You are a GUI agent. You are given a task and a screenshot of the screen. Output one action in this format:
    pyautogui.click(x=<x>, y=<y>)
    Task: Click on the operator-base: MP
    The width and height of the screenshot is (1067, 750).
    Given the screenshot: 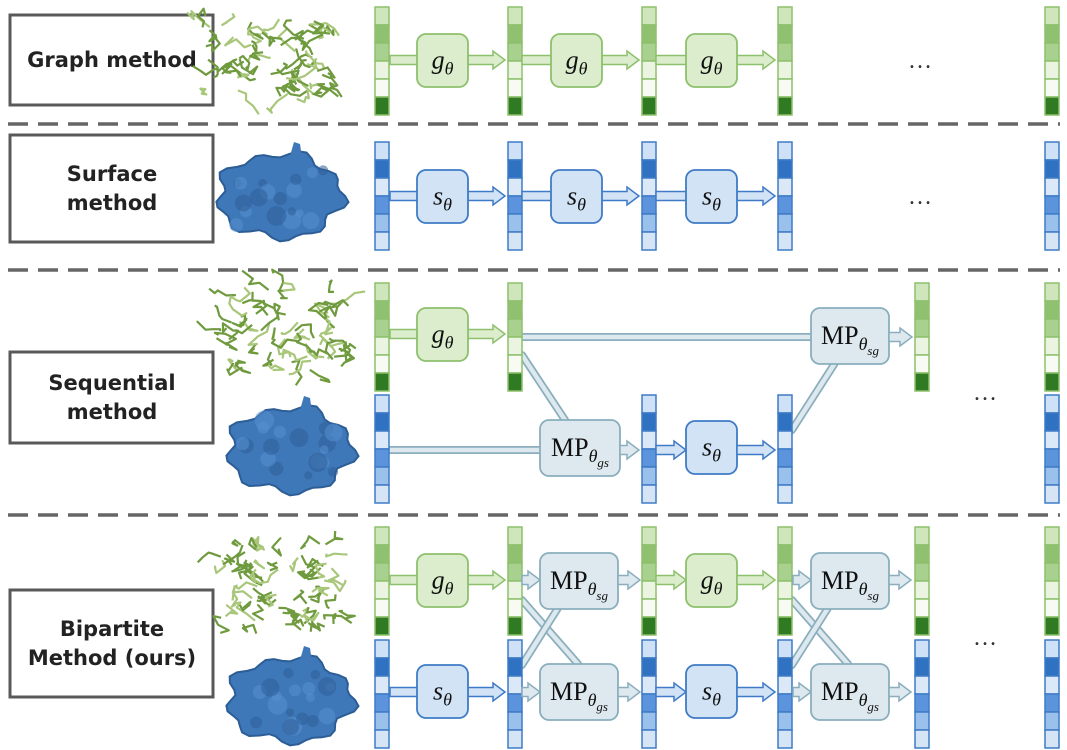 What is the action you would take?
    pyautogui.click(x=569, y=580)
    